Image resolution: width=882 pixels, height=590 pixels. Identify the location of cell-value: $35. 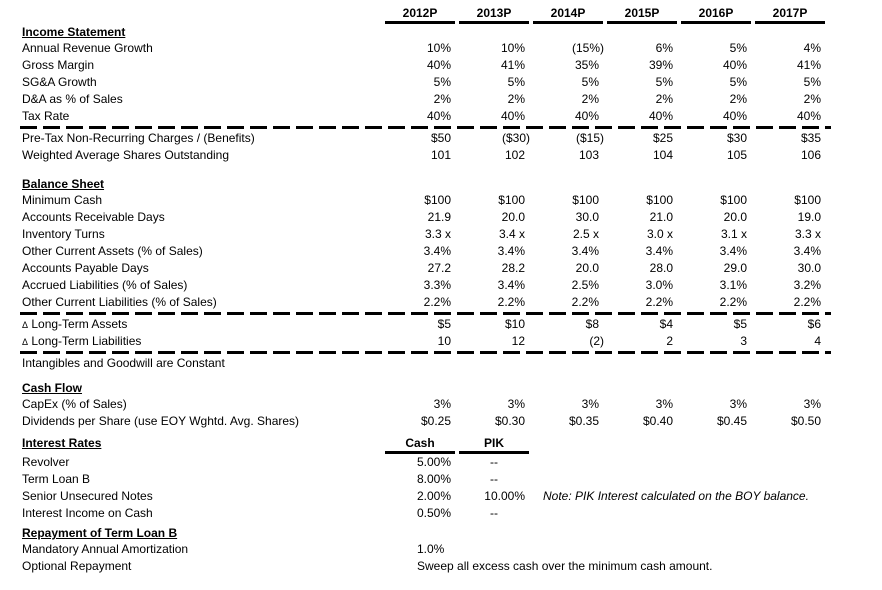
(810, 138).